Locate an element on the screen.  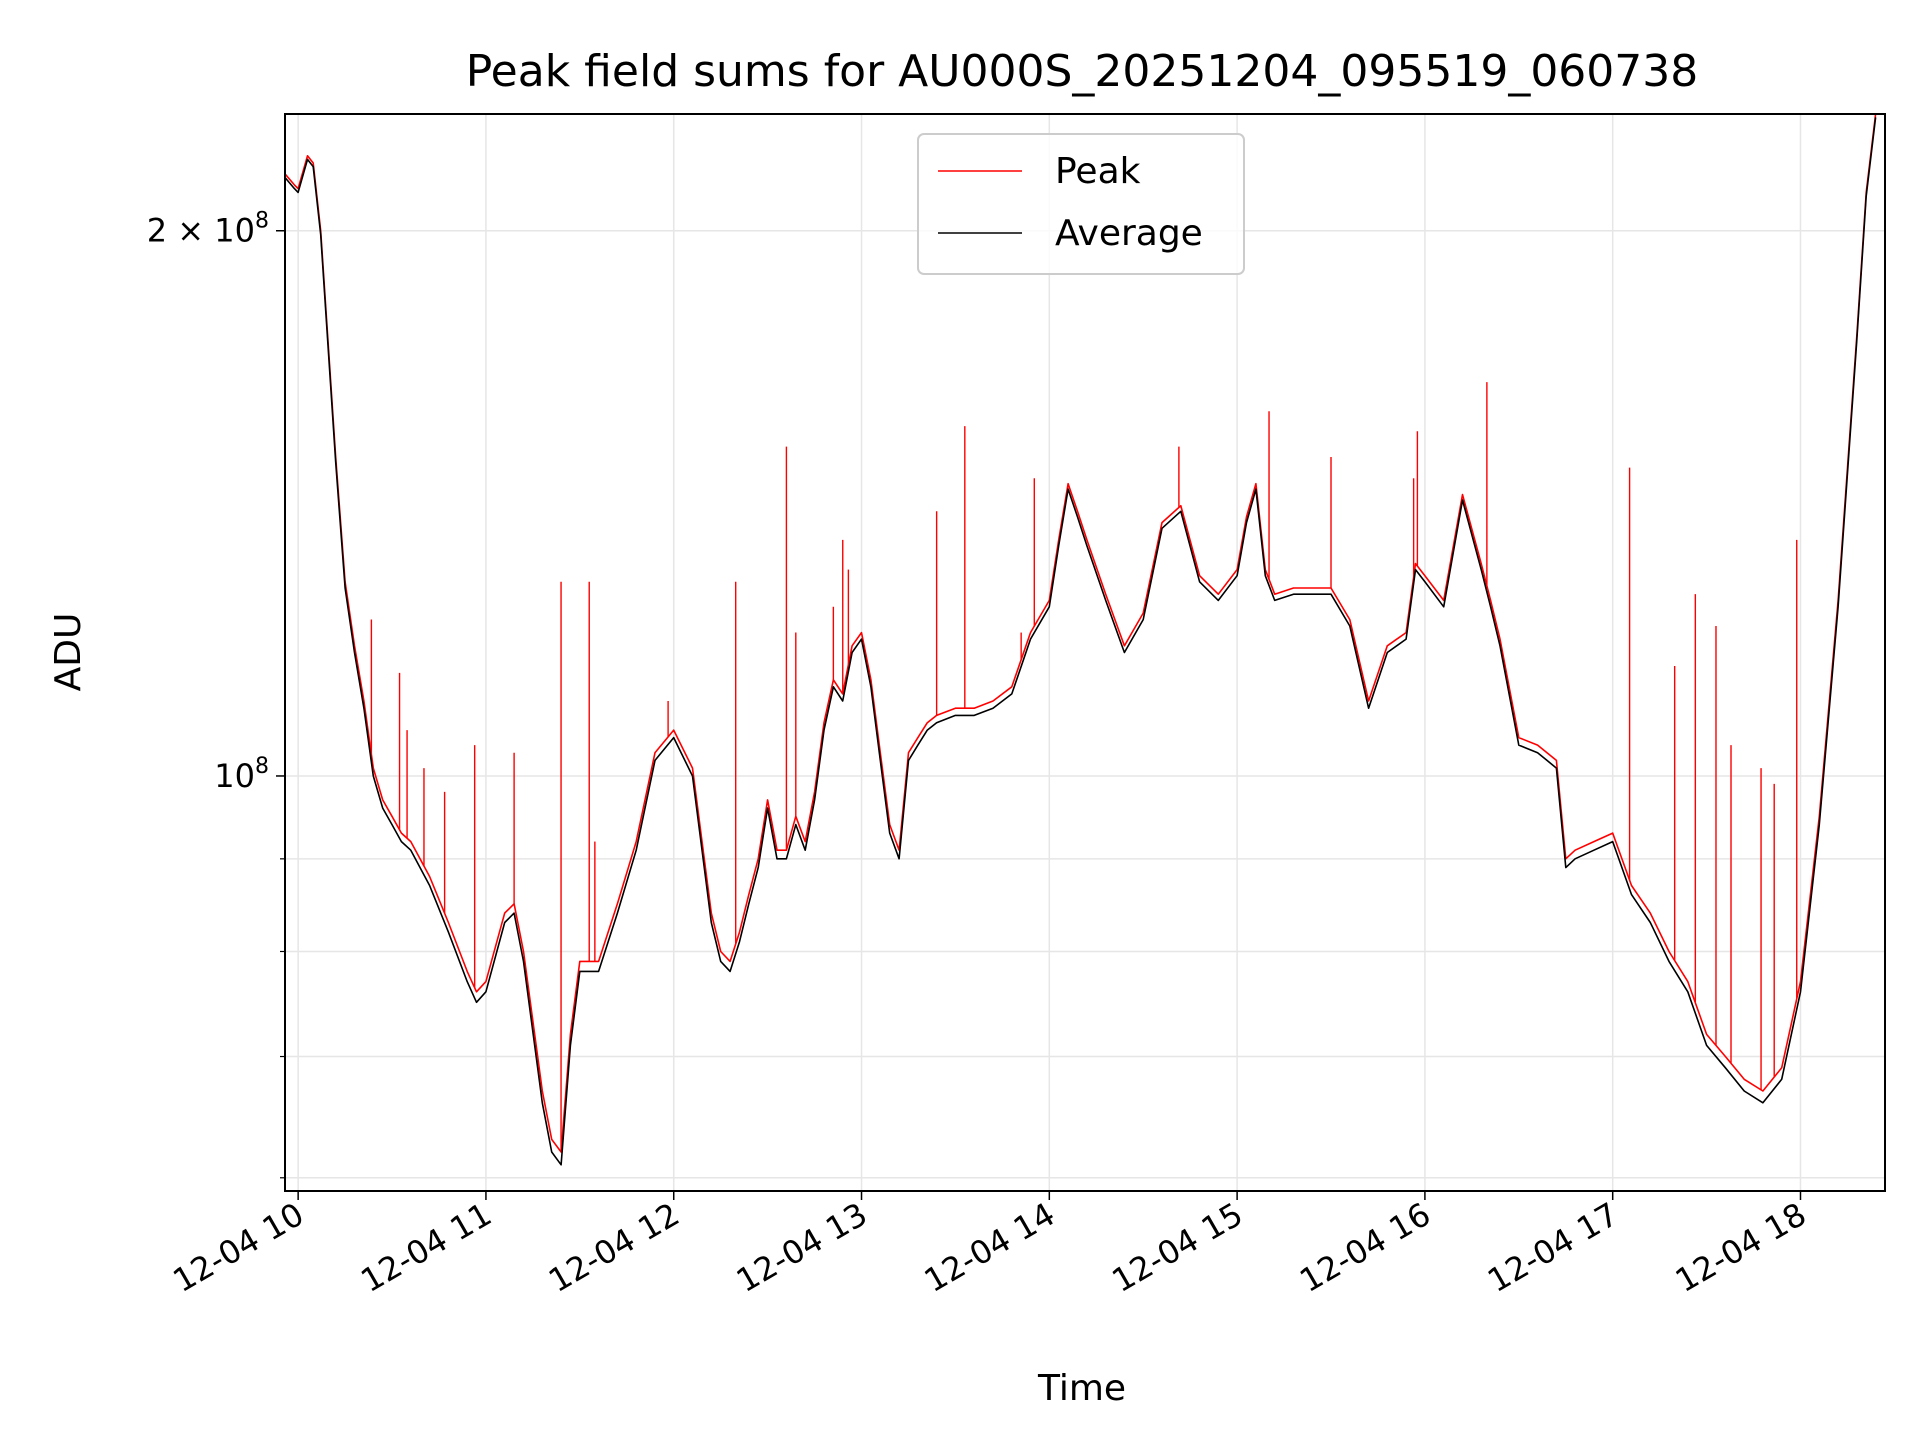
y-tick-label: 2 × 108 is located at coordinates (208, 229).